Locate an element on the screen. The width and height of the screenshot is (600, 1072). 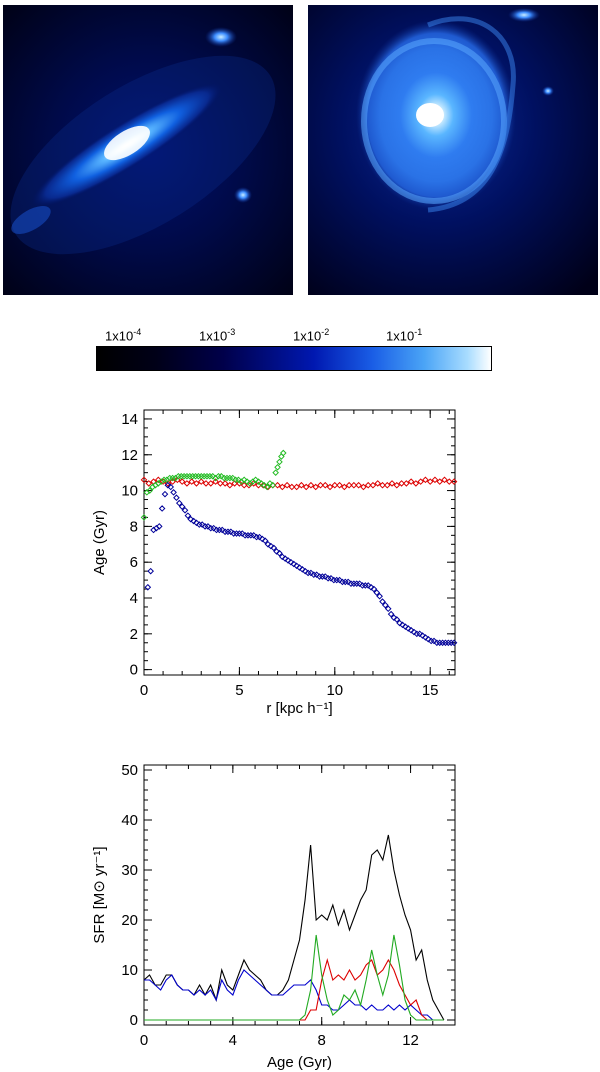
y-tick-label: 6 is located at coordinates (134, 562).